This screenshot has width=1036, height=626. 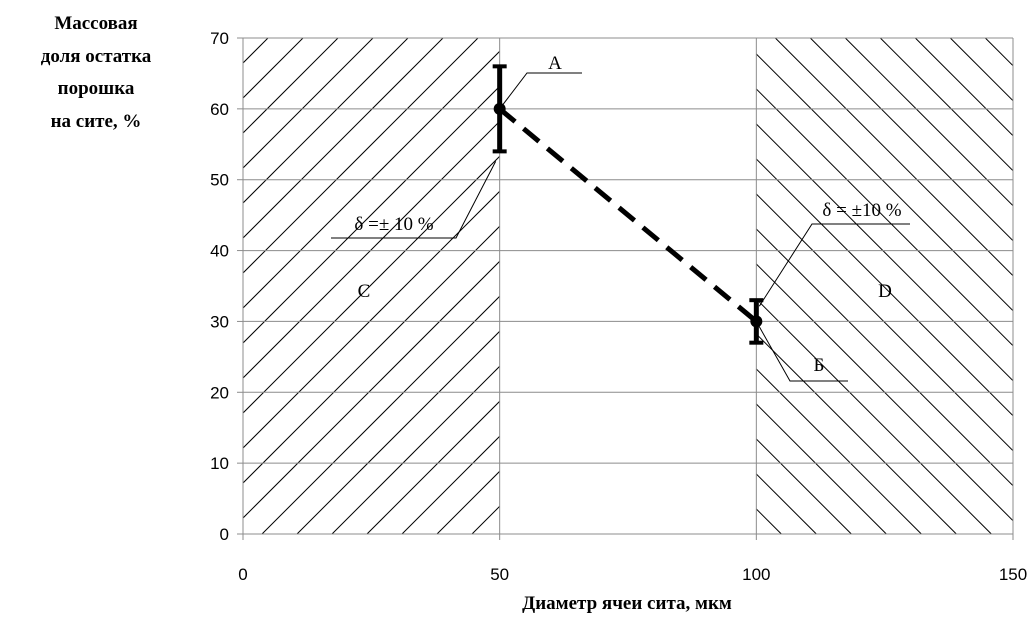 I want to click on x-axis-title: Диаметр ячеи сита, мкм, so click(x=627, y=603).